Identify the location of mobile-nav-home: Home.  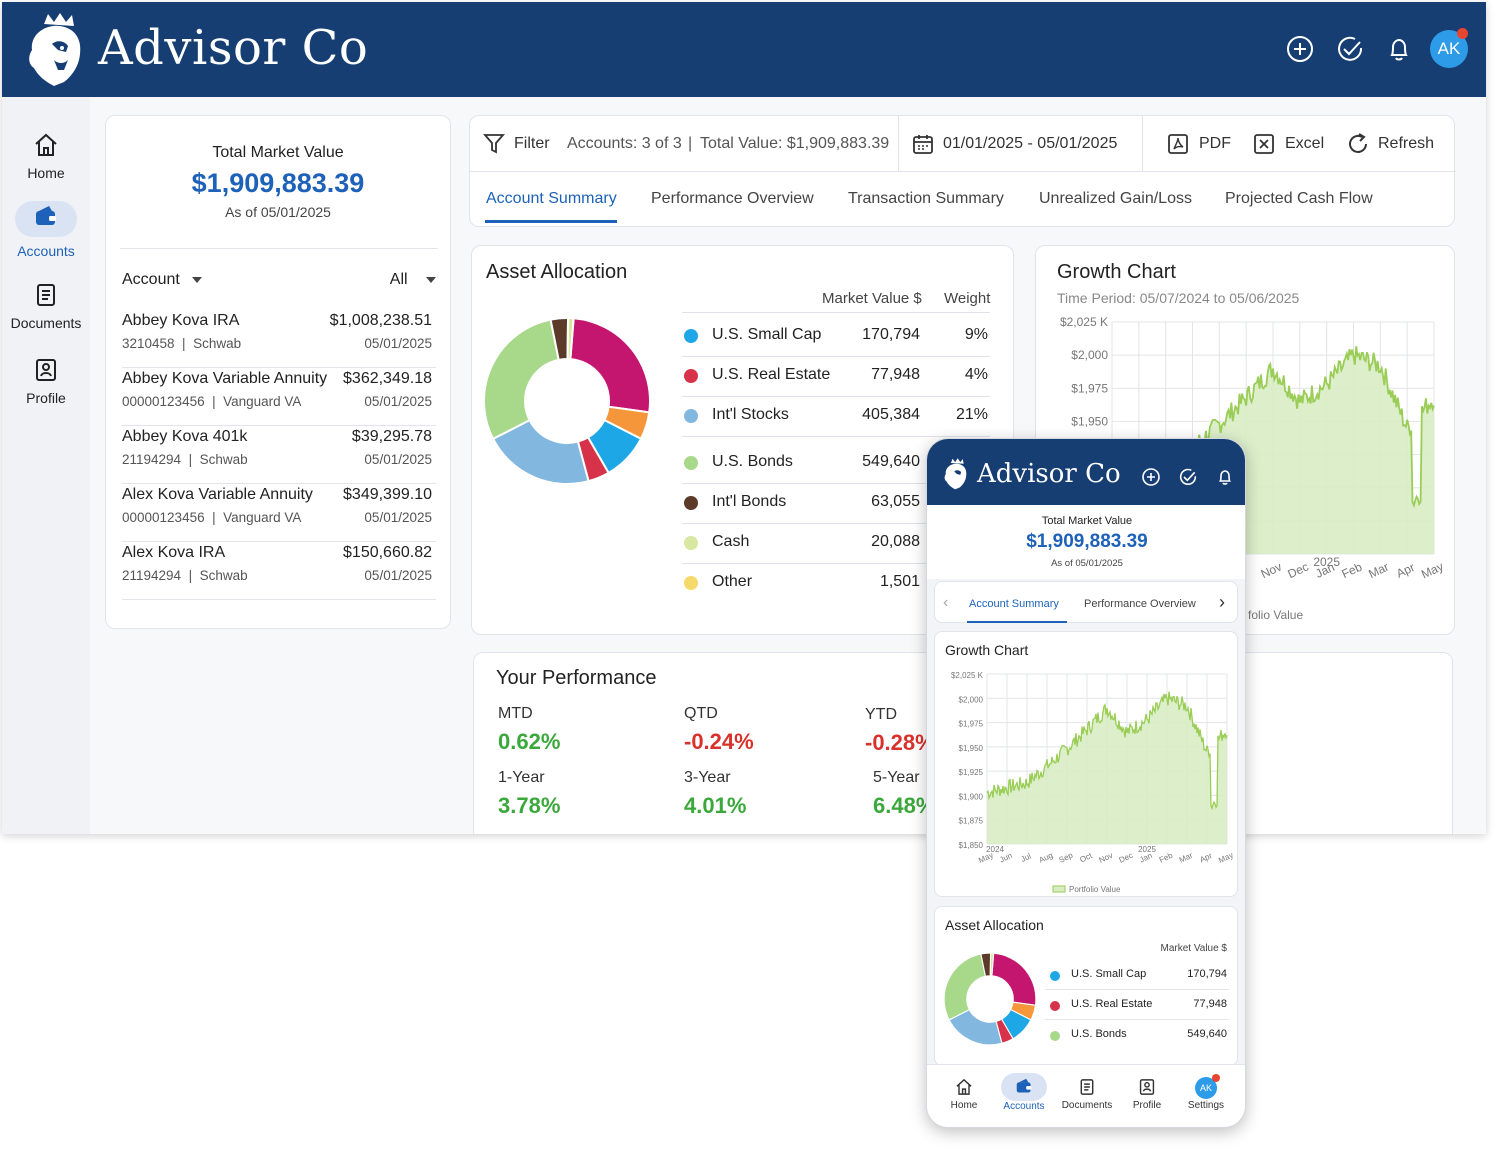
(964, 1094).